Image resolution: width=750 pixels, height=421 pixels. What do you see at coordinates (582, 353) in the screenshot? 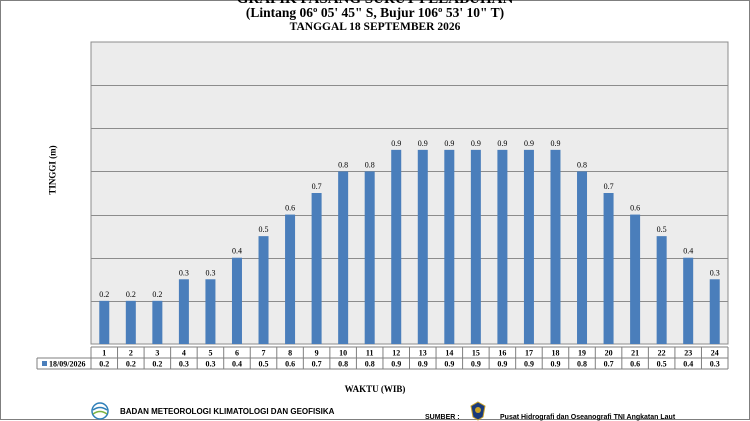
I see `x-tick-label: 19` at bounding box center [582, 353].